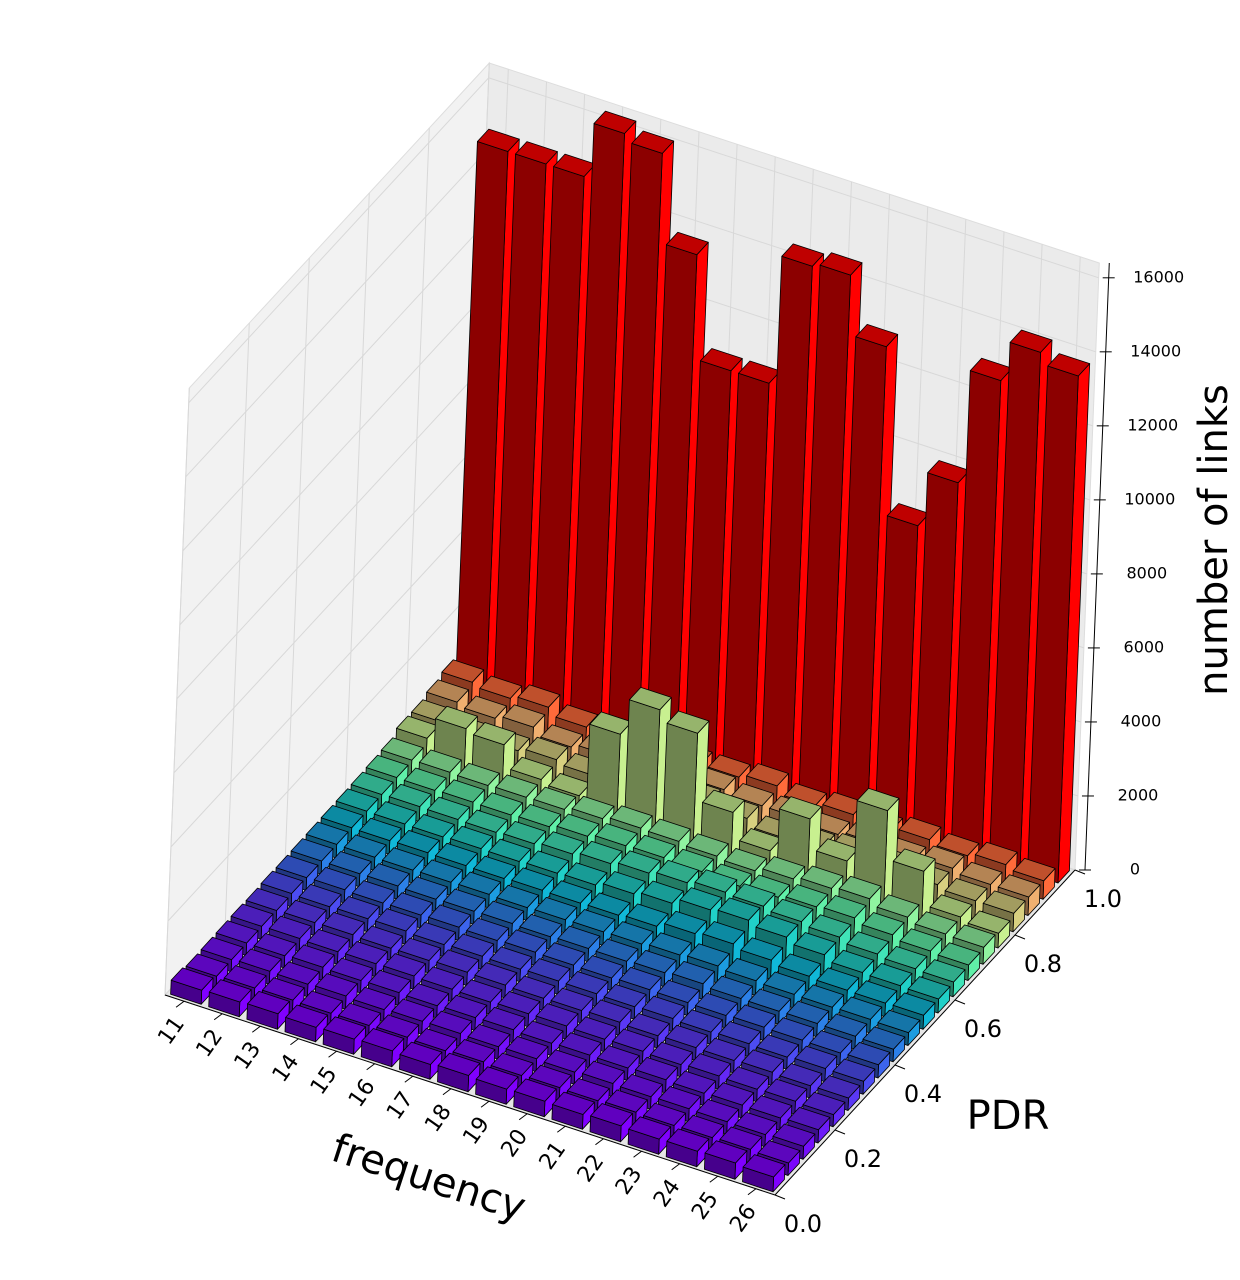  I want to click on x-tick-label: 24, so click(667, 1193).